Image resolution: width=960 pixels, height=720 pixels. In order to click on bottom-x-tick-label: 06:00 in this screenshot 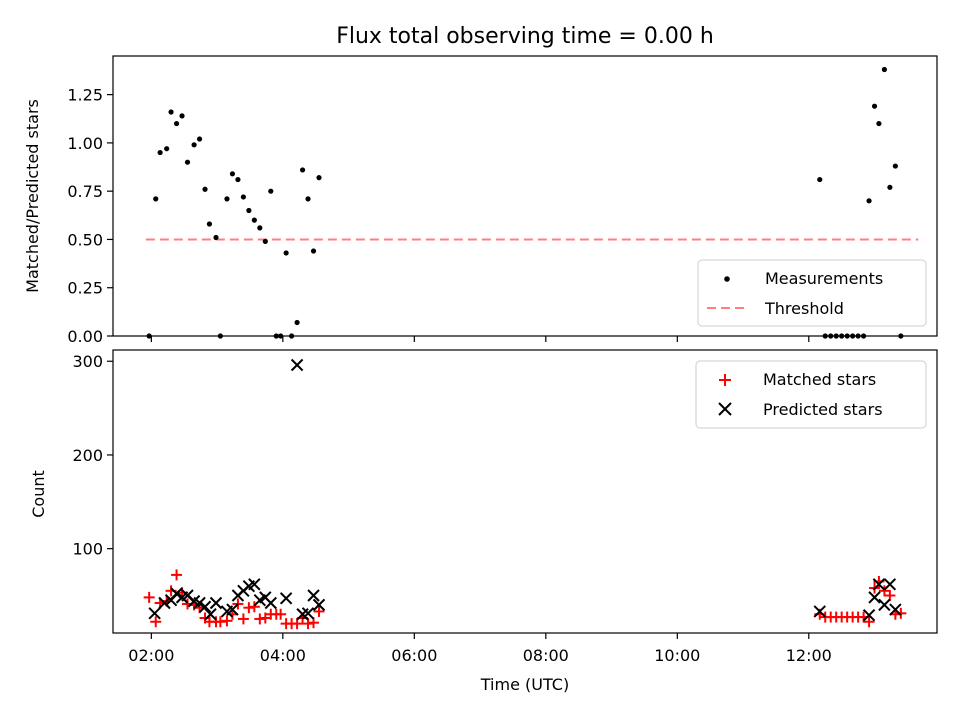, I will do `click(414, 655)`.